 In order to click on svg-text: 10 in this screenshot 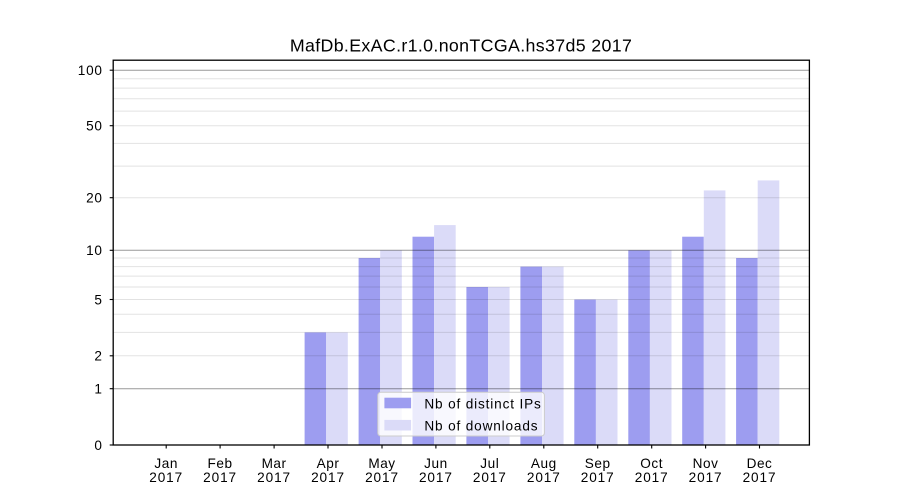, I will do `click(94, 250)`.